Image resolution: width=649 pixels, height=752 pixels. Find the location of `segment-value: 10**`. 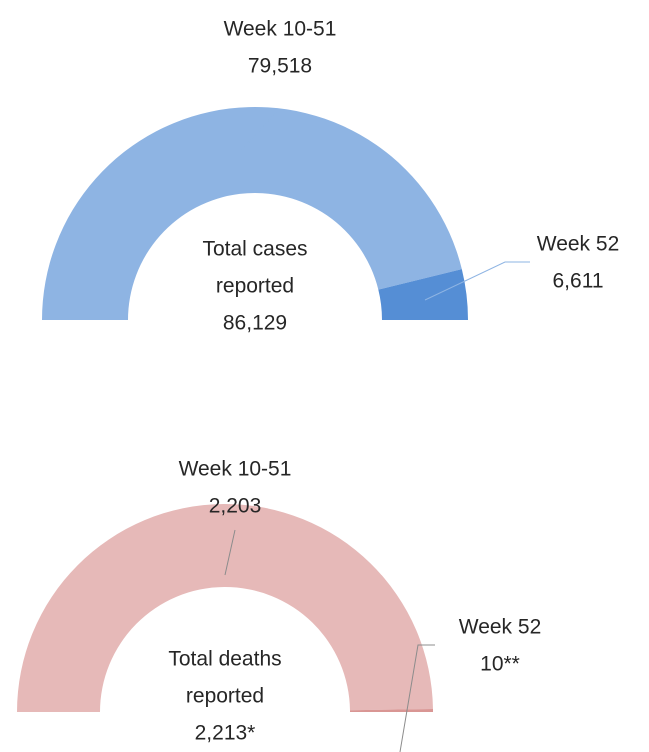

segment-value: 10** is located at coordinates (500, 664).